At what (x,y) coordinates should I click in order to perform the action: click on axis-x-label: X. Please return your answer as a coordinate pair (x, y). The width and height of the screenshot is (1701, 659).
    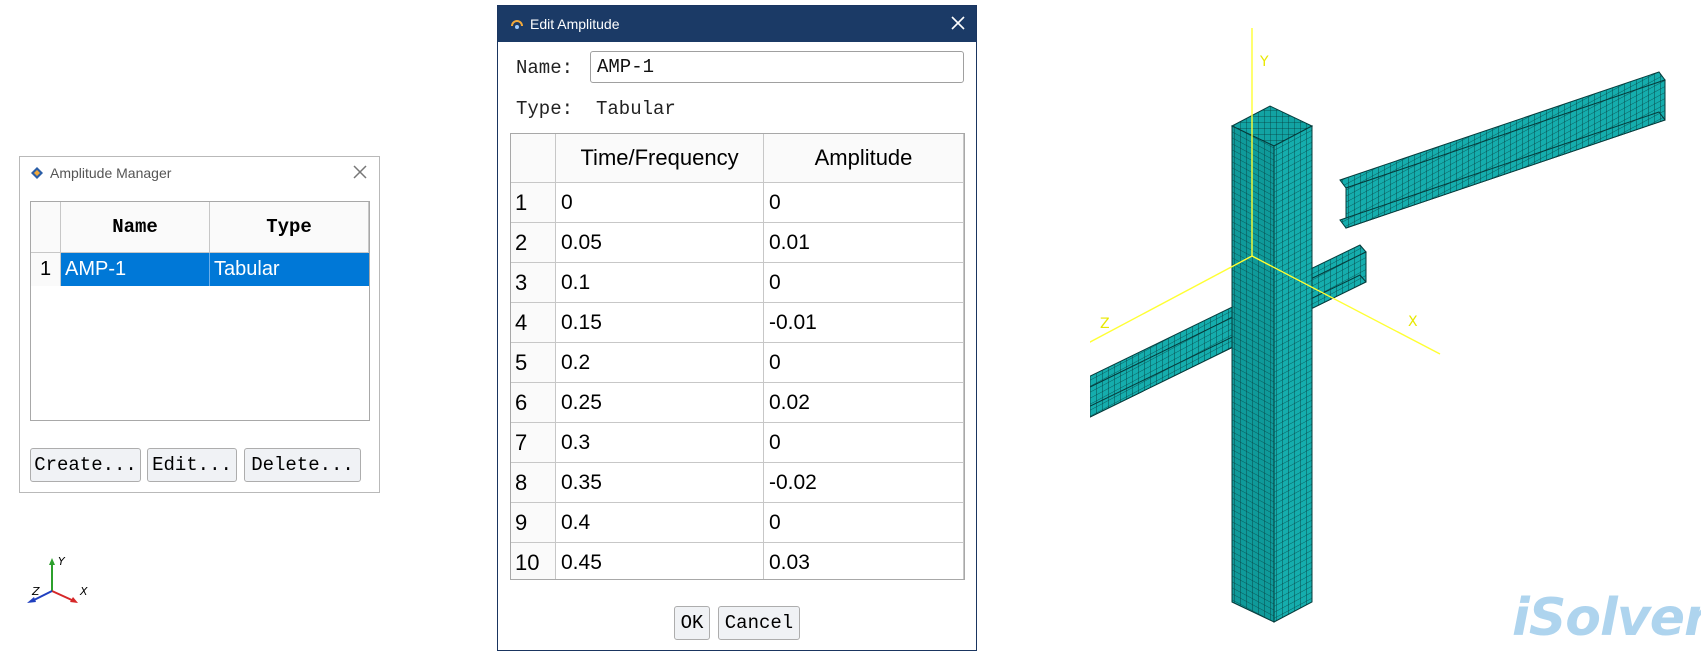
    Looking at the image, I should click on (1413, 322).